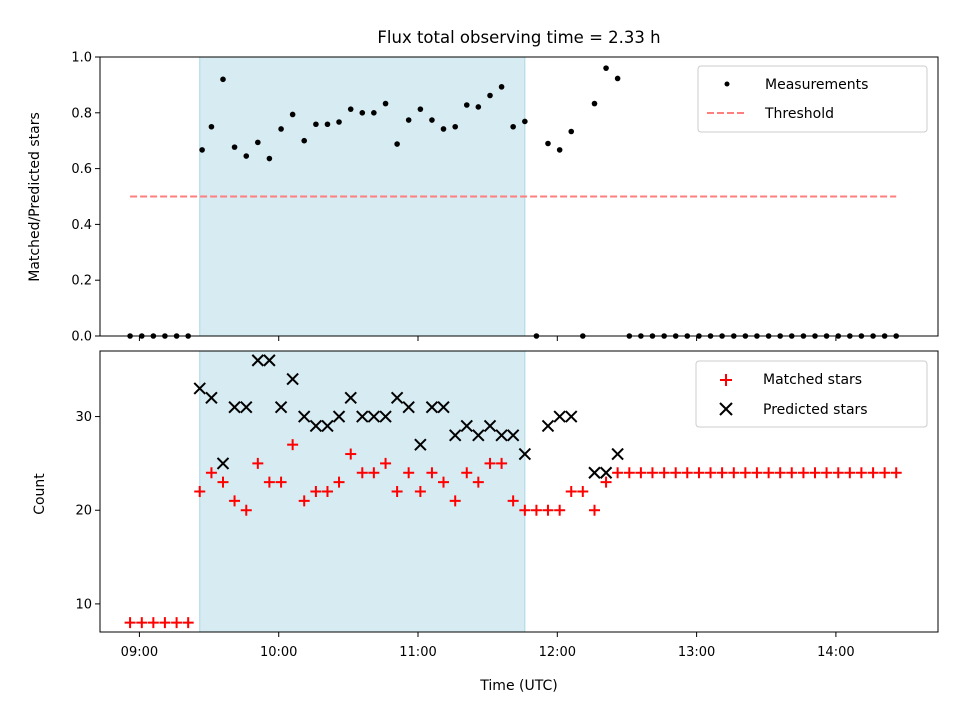 Image resolution: width=960 pixels, height=720 pixels. I want to click on chart-title: Flux total observing time = 2.33 h, so click(518, 37).